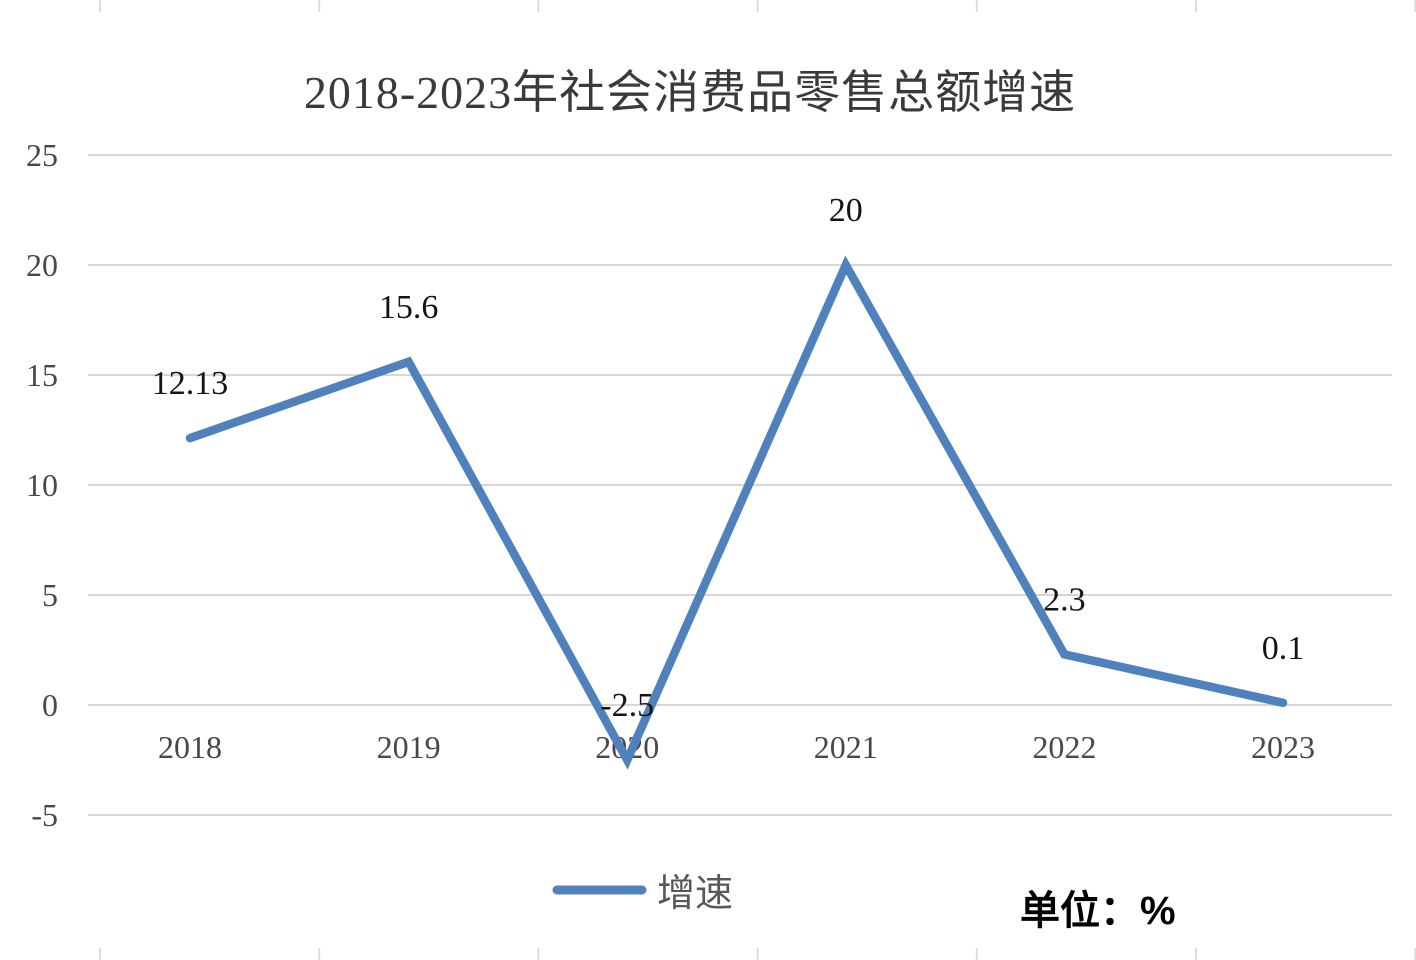  What do you see at coordinates (44, 815) in the screenshot?
I see `y-tick-label: -5` at bounding box center [44, 815].